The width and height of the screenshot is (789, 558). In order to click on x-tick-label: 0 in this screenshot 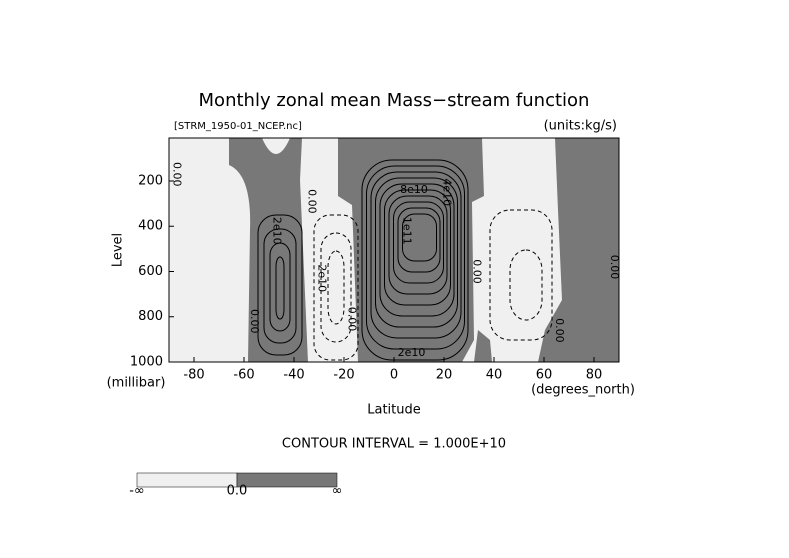, I will do `click(394, 375)`.